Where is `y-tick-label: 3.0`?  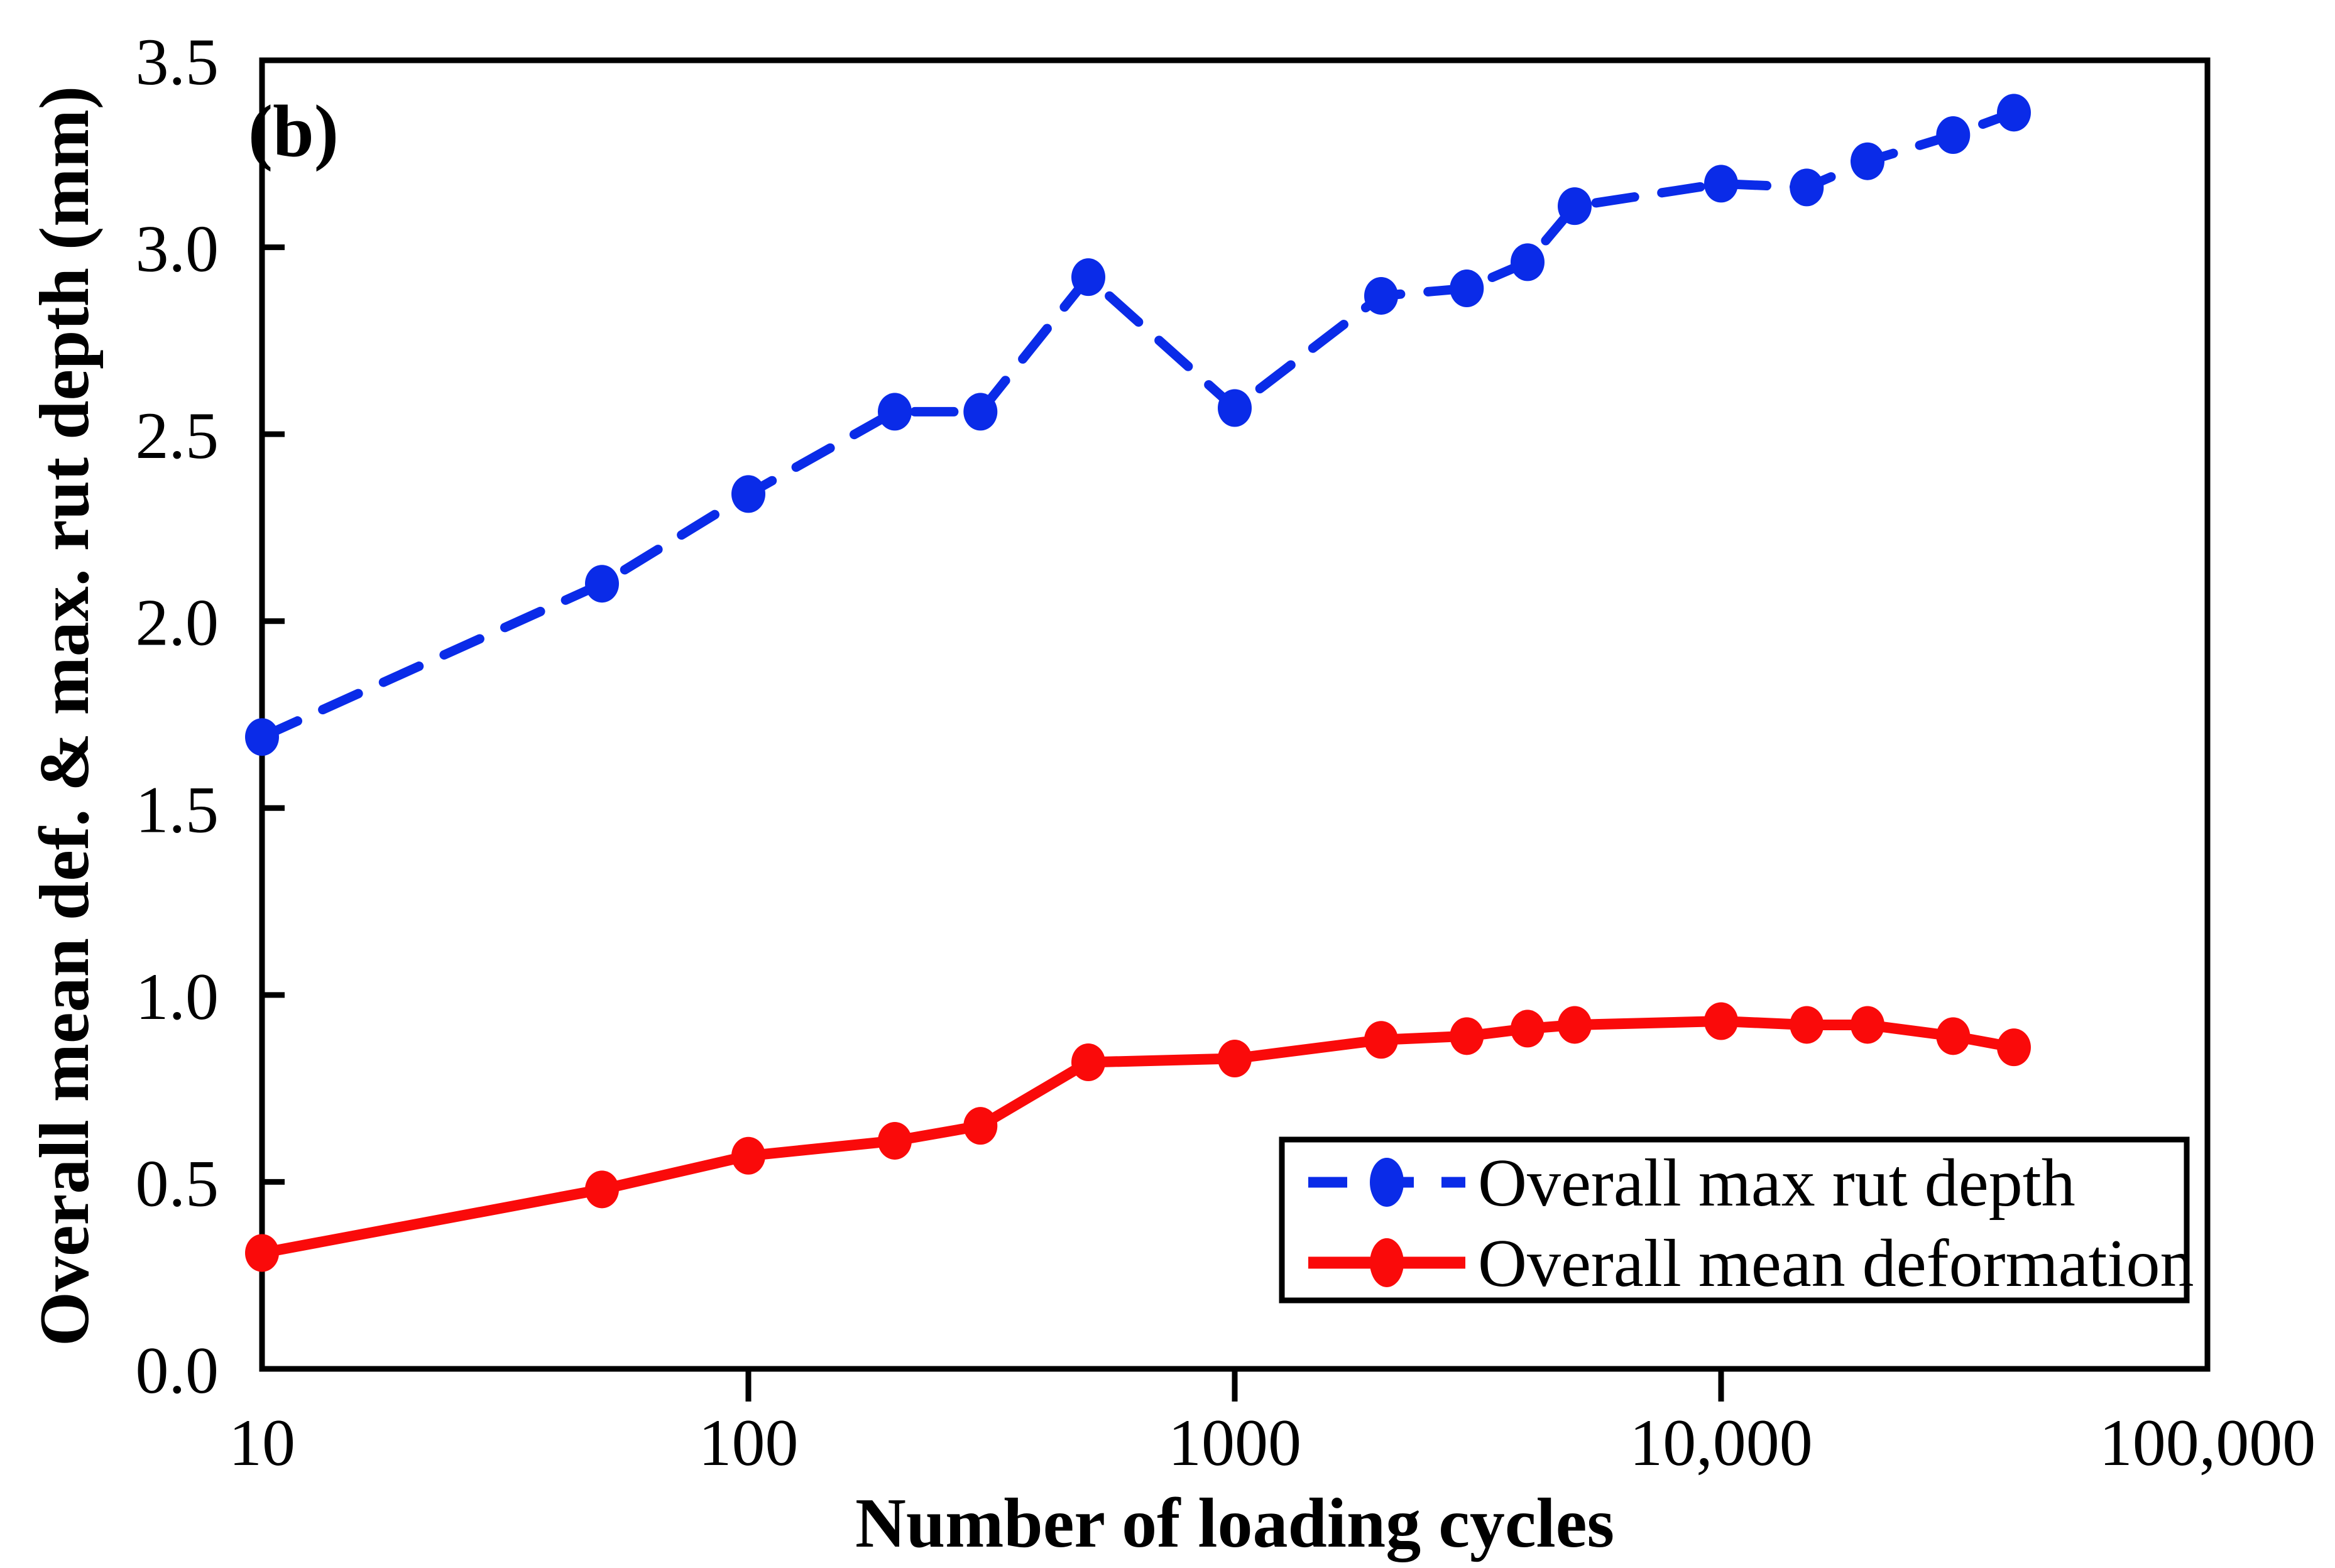 y-tick-label: 3.0 is located at coordinates (177, 249).